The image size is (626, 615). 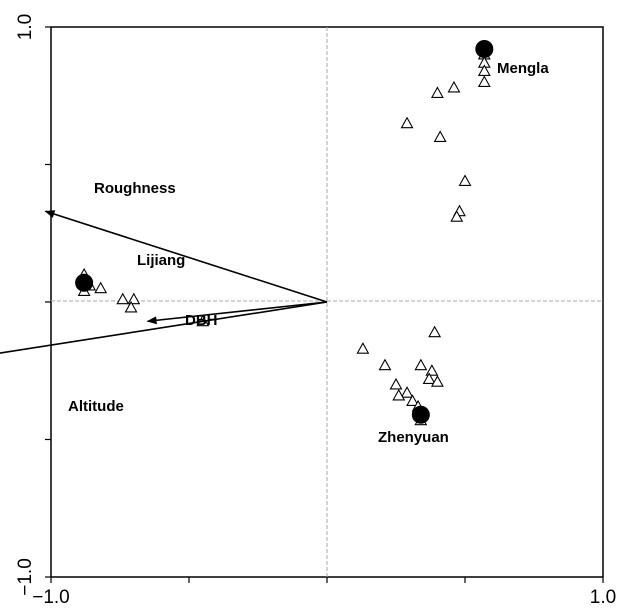 I want to click on x-tick-max: 1.0, so click(x=603, y=597).